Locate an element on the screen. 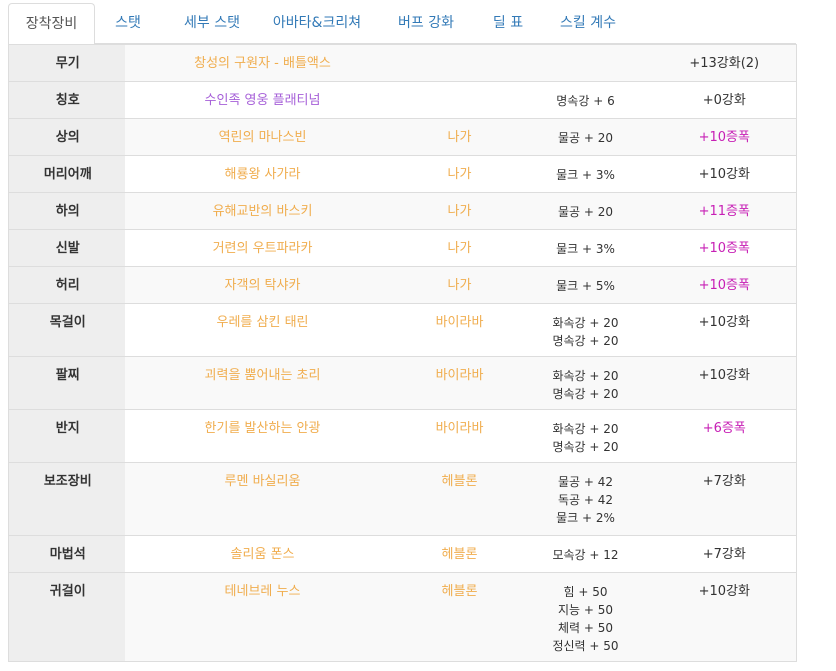 Image resolution: width=836 pixels, height=671 pixels. slot-label: 하의 is located at coordinates (66, 211).